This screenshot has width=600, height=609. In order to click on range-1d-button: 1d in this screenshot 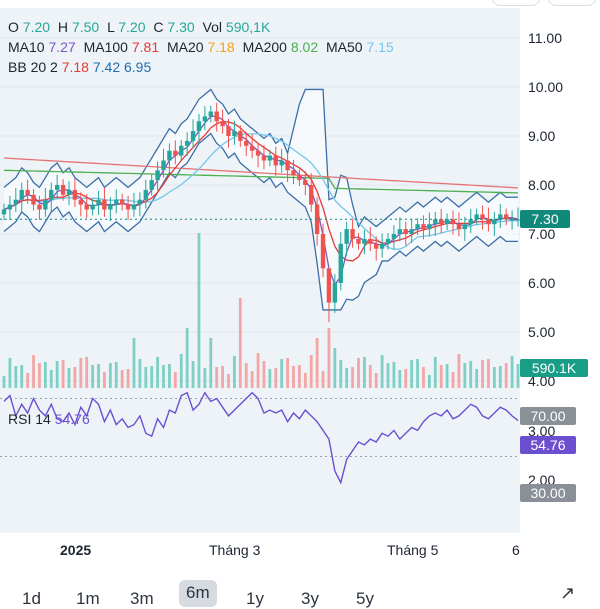, I will do `click(31, 598)`.